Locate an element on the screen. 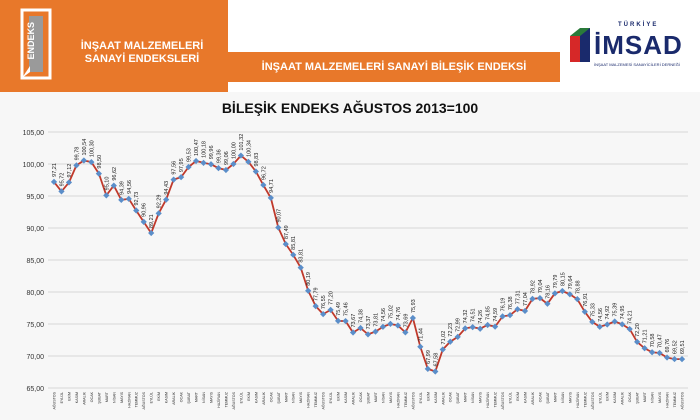  data-label: 89,21 is located at coordinates (152, 221).